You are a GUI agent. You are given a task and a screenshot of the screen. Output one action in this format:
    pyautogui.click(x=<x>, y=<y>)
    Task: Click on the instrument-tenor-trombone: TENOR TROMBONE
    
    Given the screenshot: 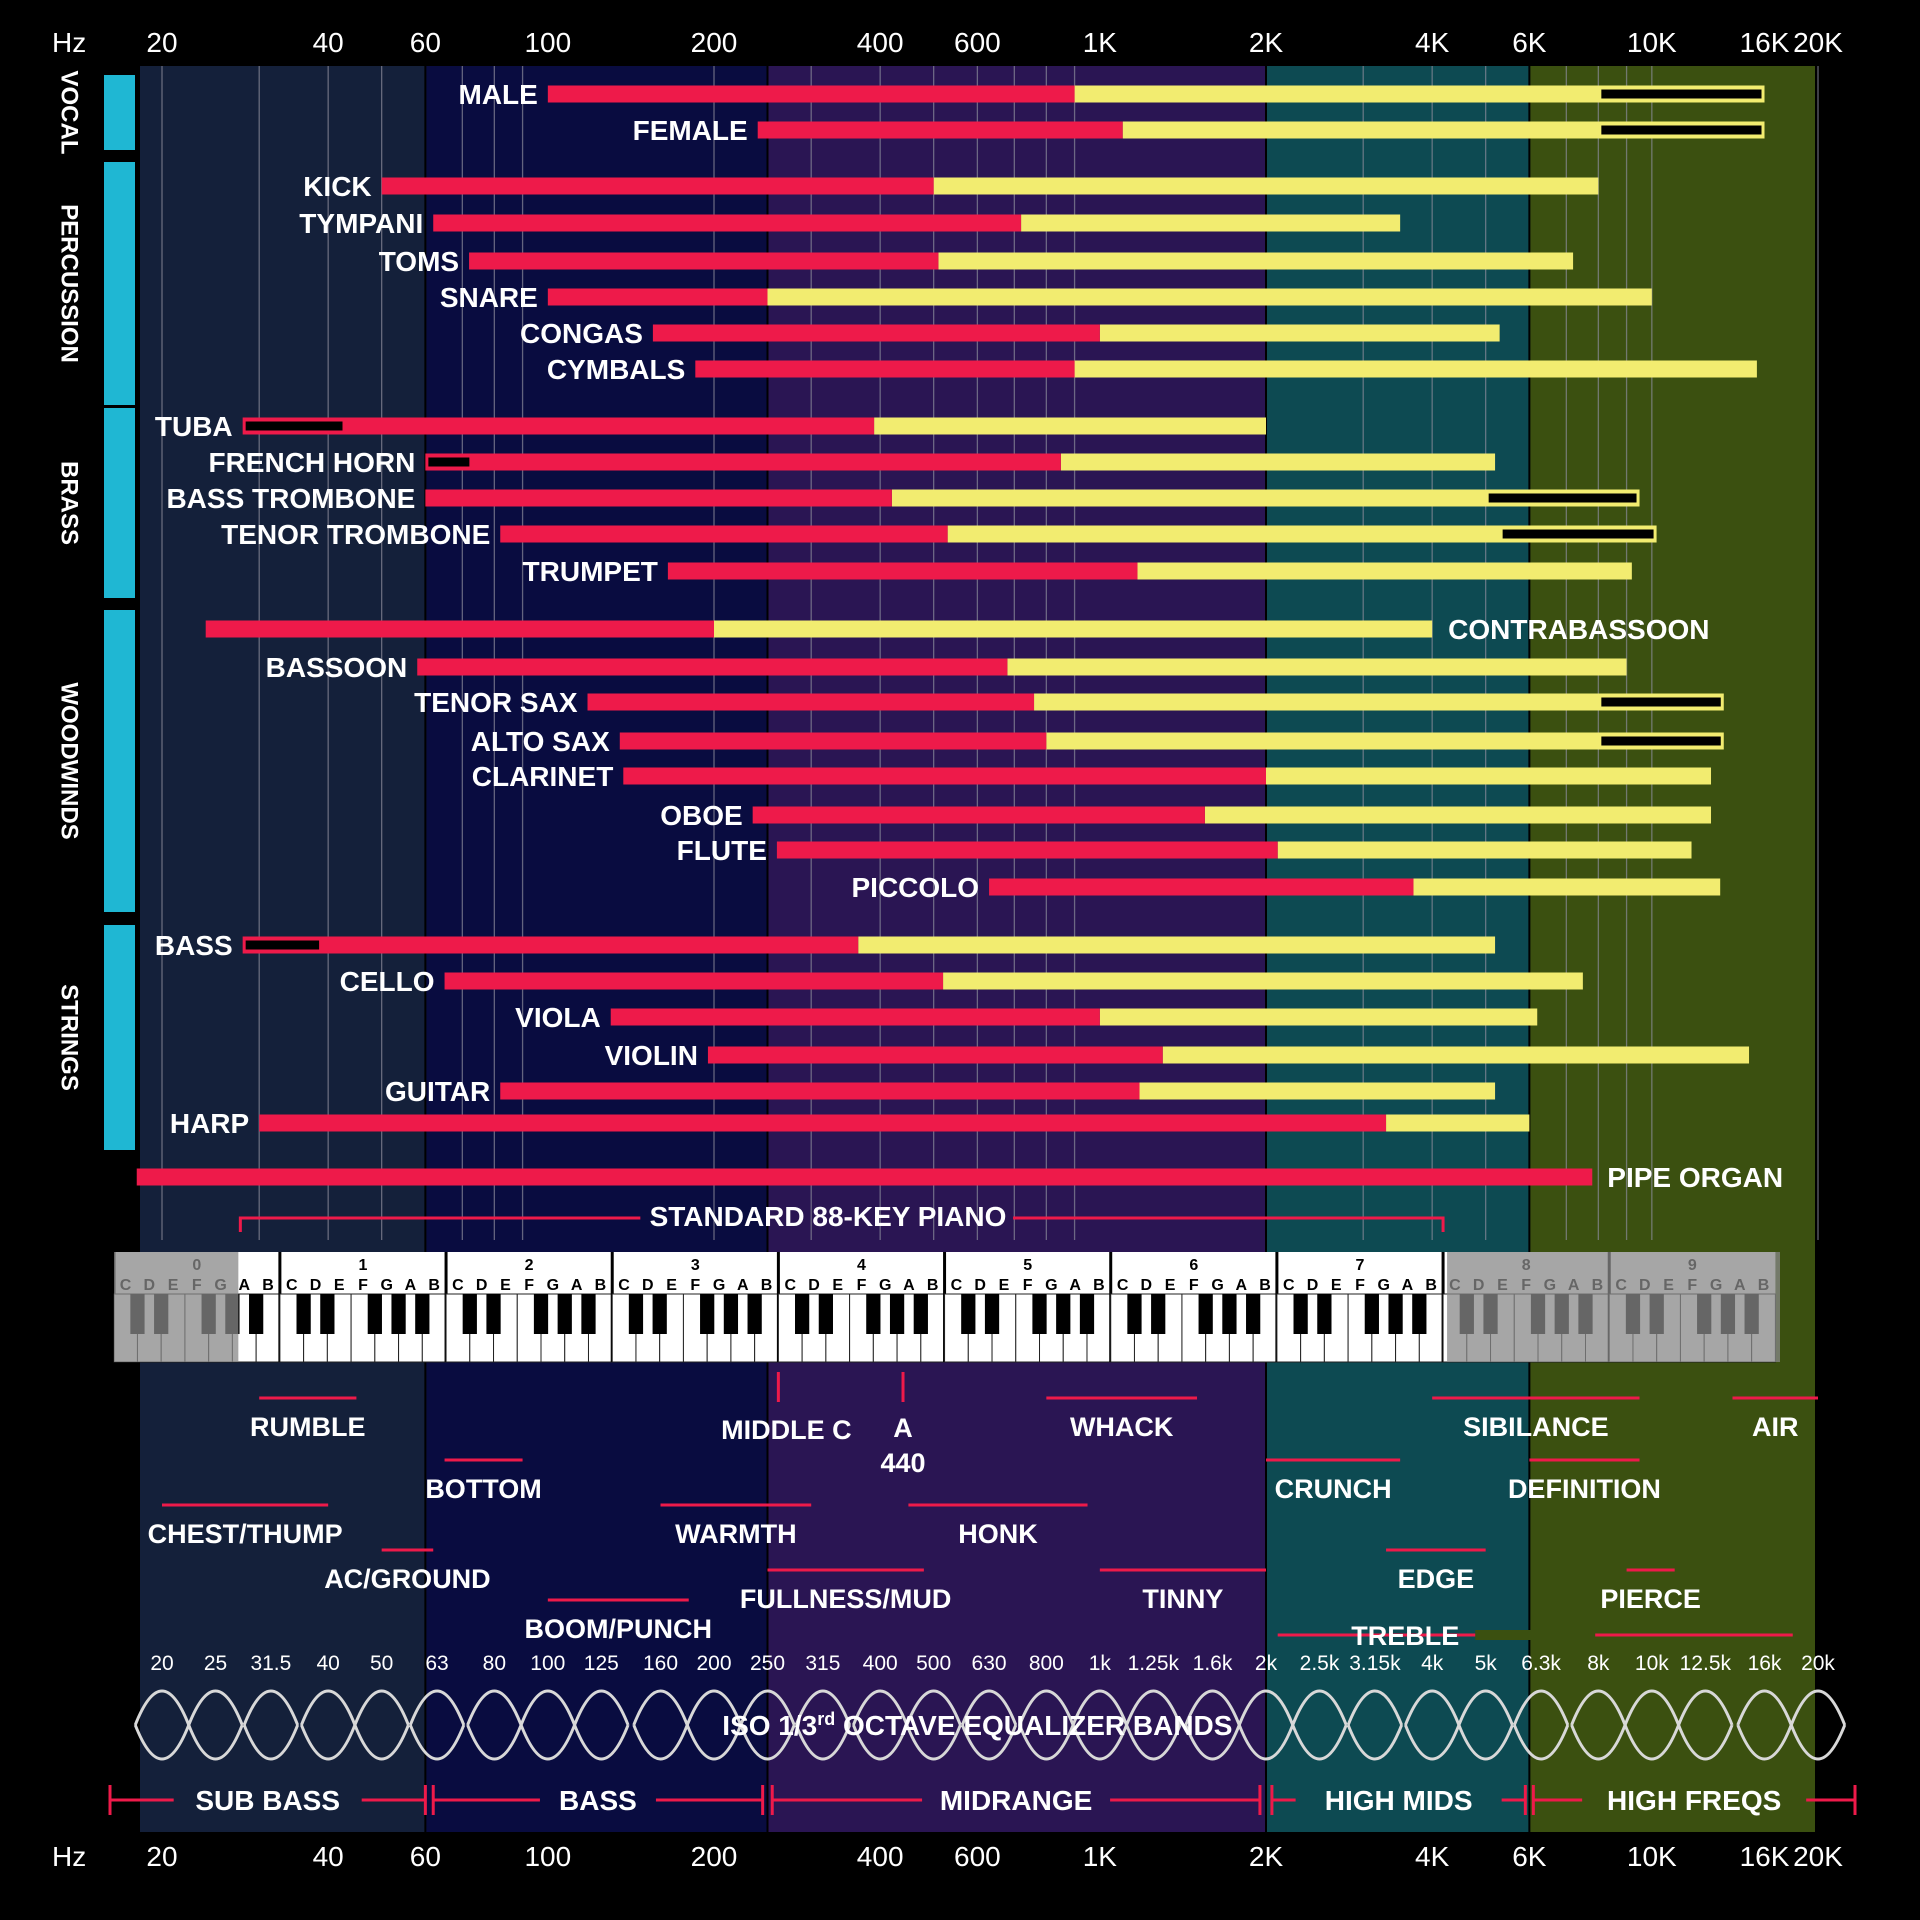 What is the action you would take?
    pyautogui.click(x=939, y=534)
    